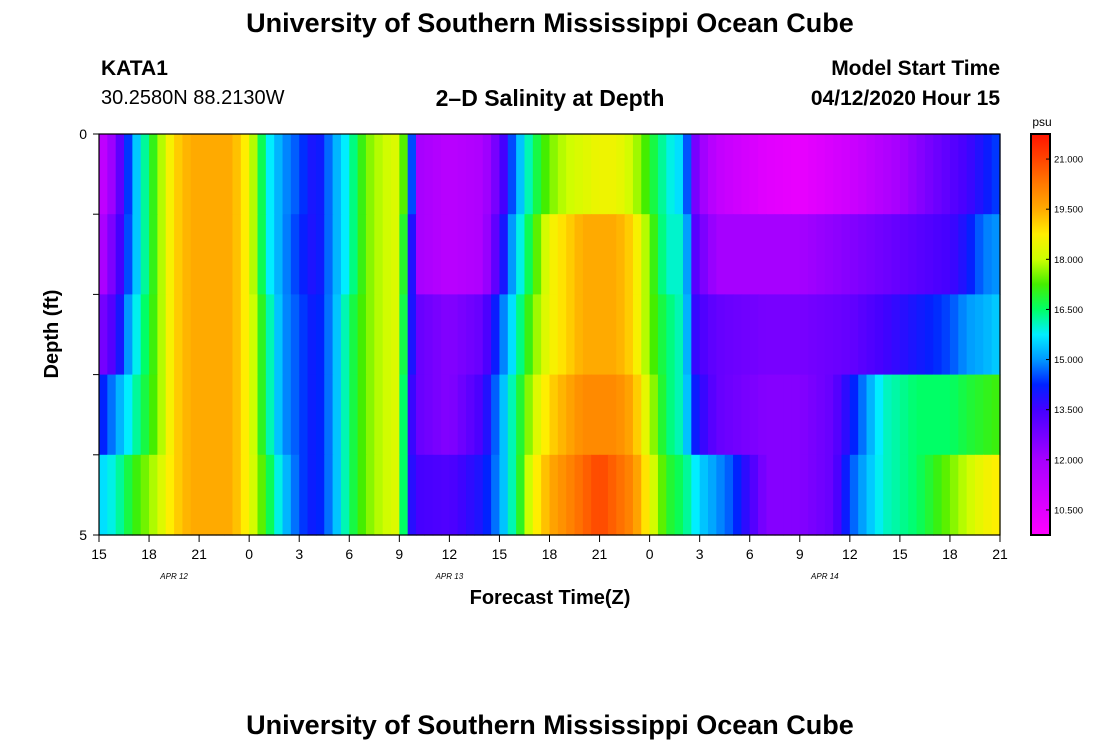 The image size is (1100, 750). Describe the element at coordinates (650, 554) in the screenshot. I see `x-tick-label: 0` at that location.